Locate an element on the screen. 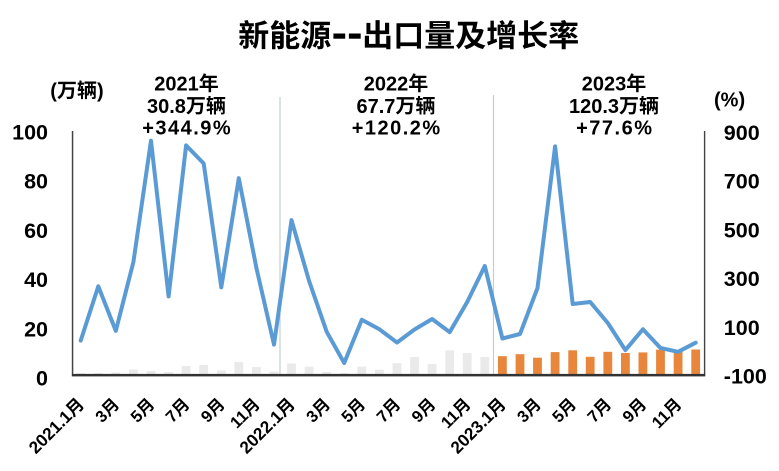 Image resolution: width=779 pixels, height=471 pixels. svg-text: 80 is located at coordinates (36, 182).